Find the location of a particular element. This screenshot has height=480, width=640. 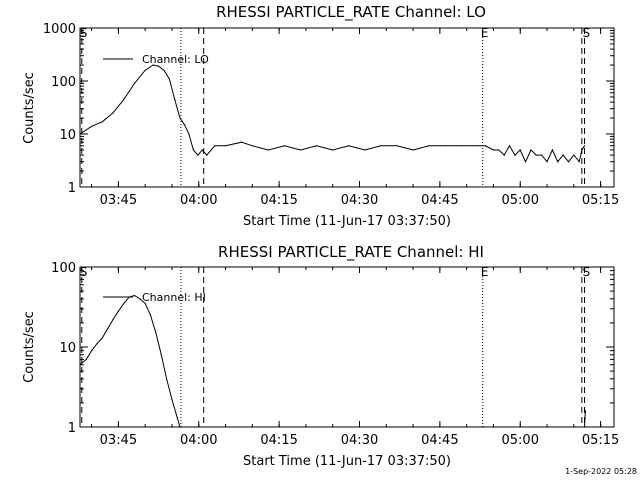

time-marker-label-hi-3: E is located at coordinates (485, 272).